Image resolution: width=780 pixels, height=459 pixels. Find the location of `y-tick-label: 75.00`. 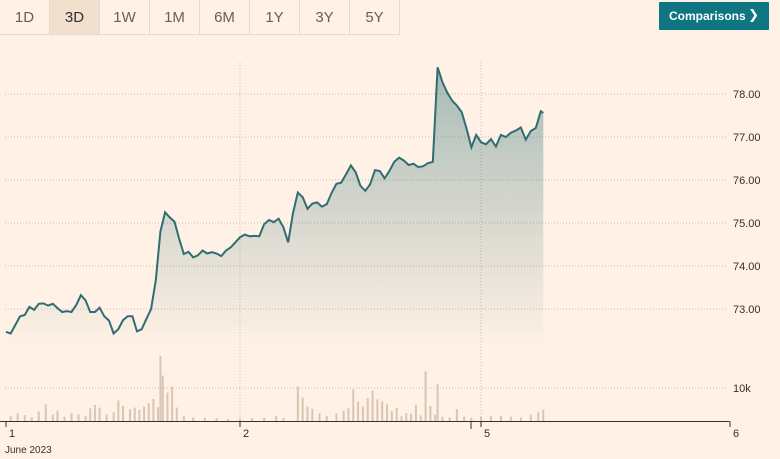

y-tick-label: 75.00 is located at coordinates (747, 224).